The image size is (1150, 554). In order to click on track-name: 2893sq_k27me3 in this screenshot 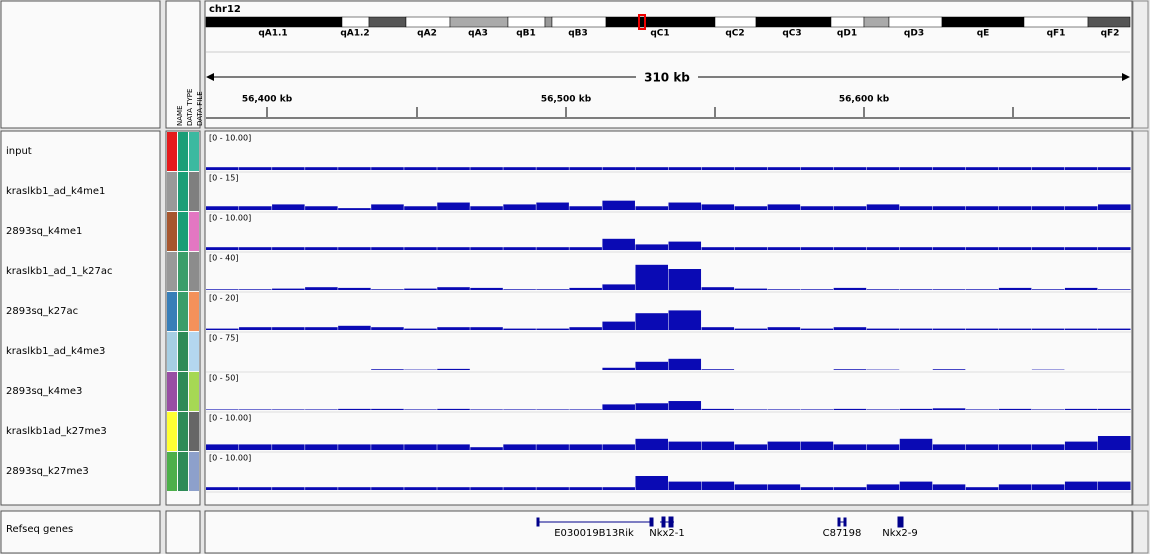, I will do `click(47, 471)`.